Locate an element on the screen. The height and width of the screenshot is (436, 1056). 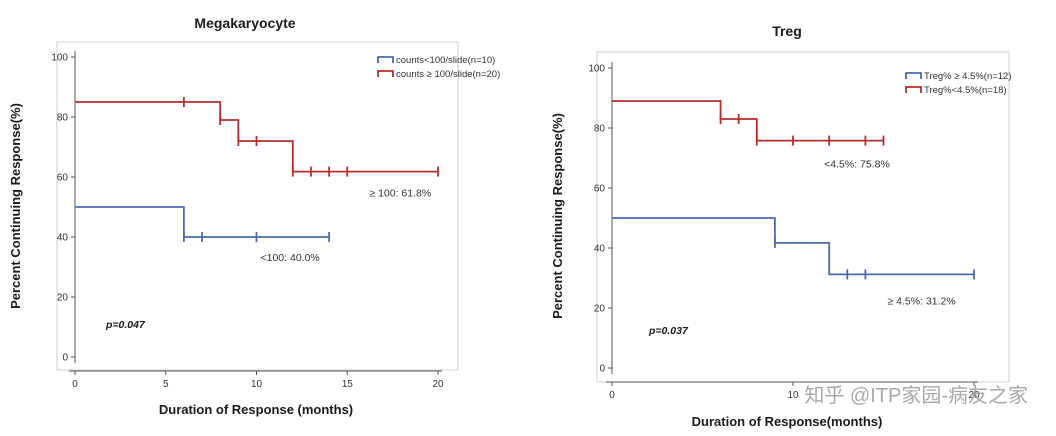
p-value-label: p=0.037 is located at coordinates (668, 331).